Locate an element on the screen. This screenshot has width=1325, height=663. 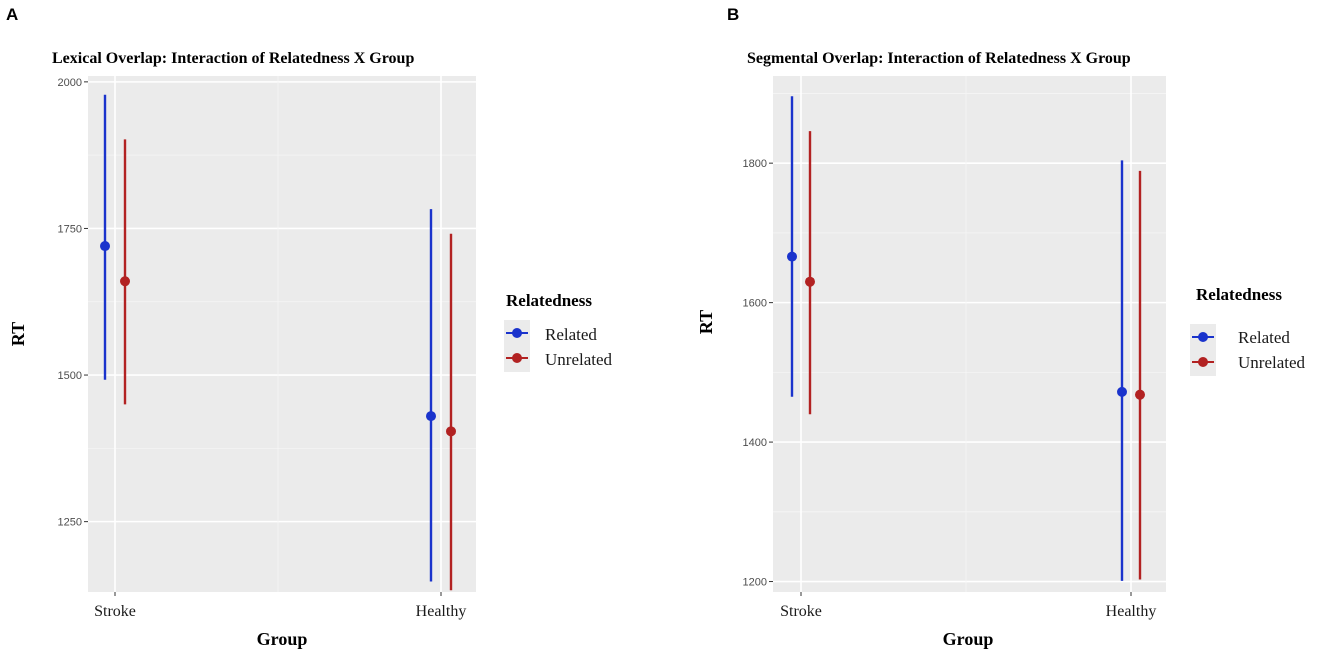
y-tick-label: 1400 is located at coordinates (755, 443).